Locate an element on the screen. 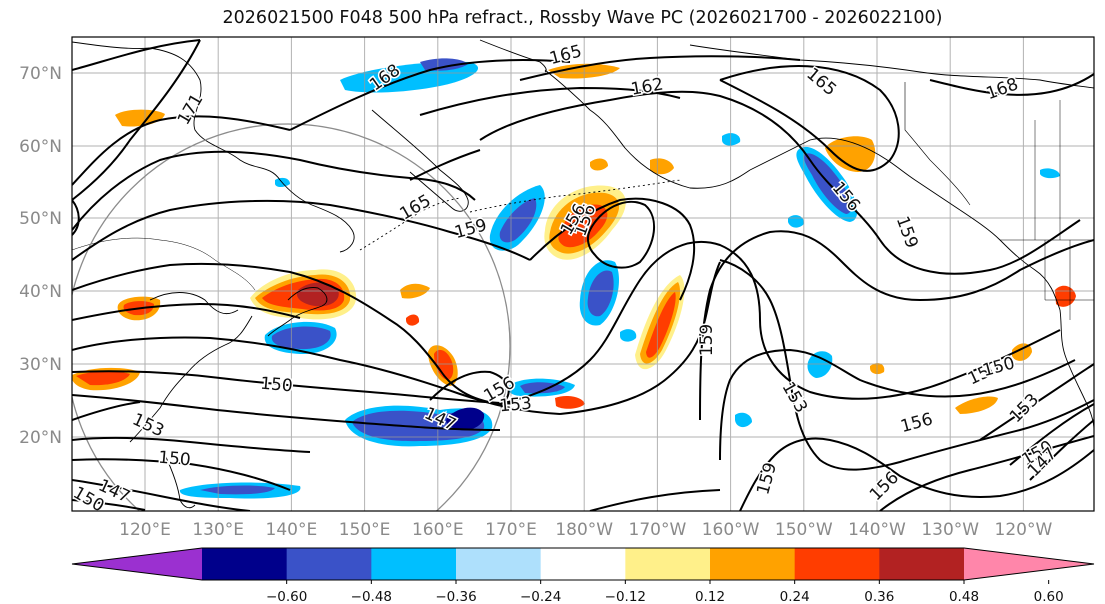  border-canada-provinces is located at coordinates (1047, 170).